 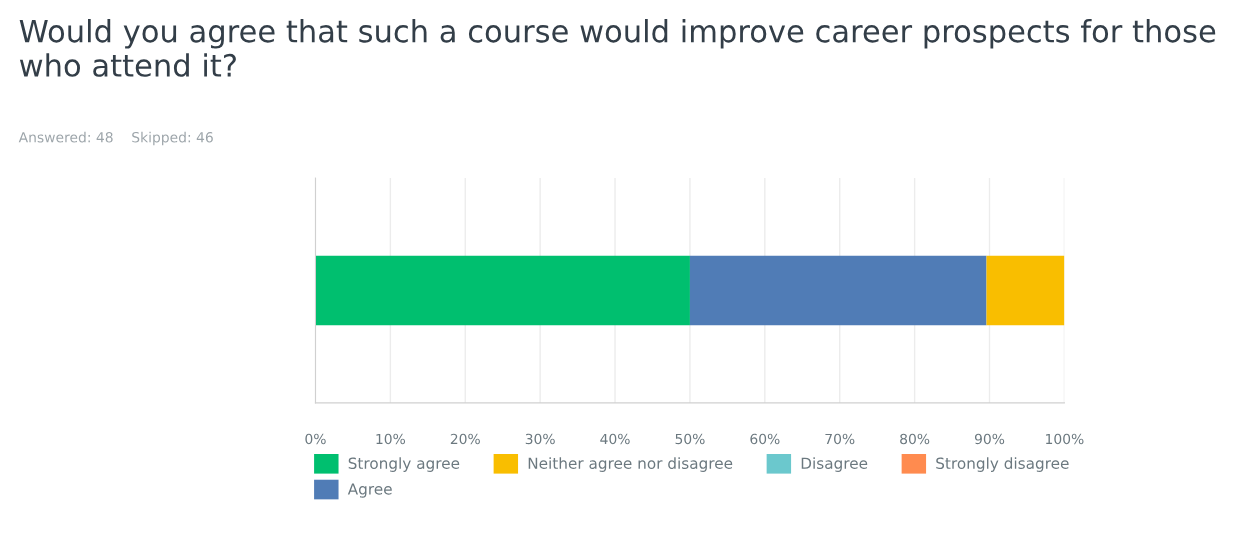 I want to click on legend-label: Strongly disagree, so click(x=1002, y=464).